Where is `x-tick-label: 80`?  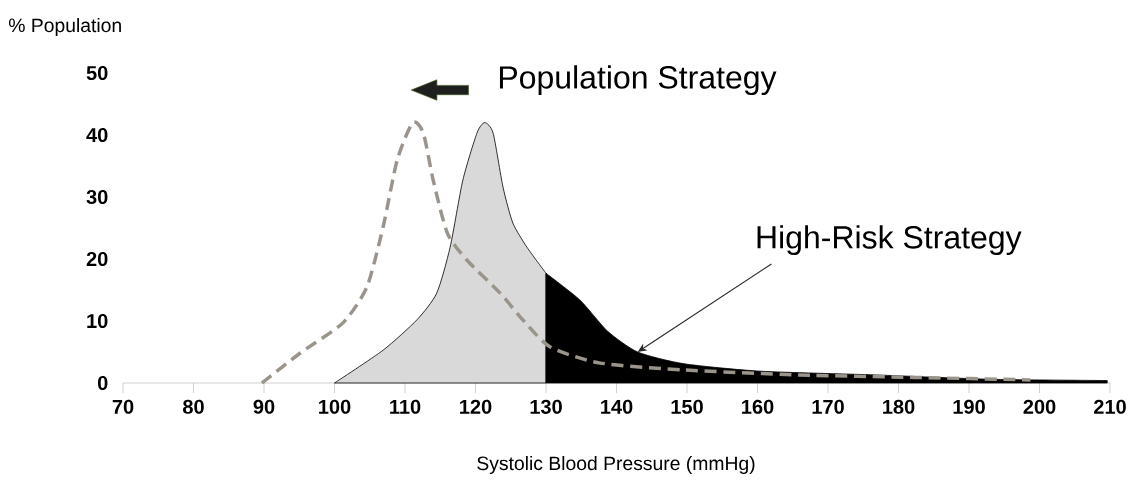 x-tick-label: 80 is located at coordinates (193, 406).